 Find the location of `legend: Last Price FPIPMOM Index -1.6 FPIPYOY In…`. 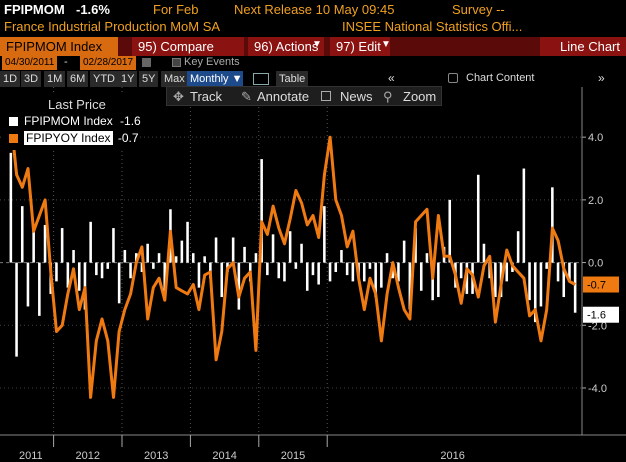

legend: Last Price FPIPMOM Index -1.6 FPIPYOY In… is located at coordinates (71, 122).